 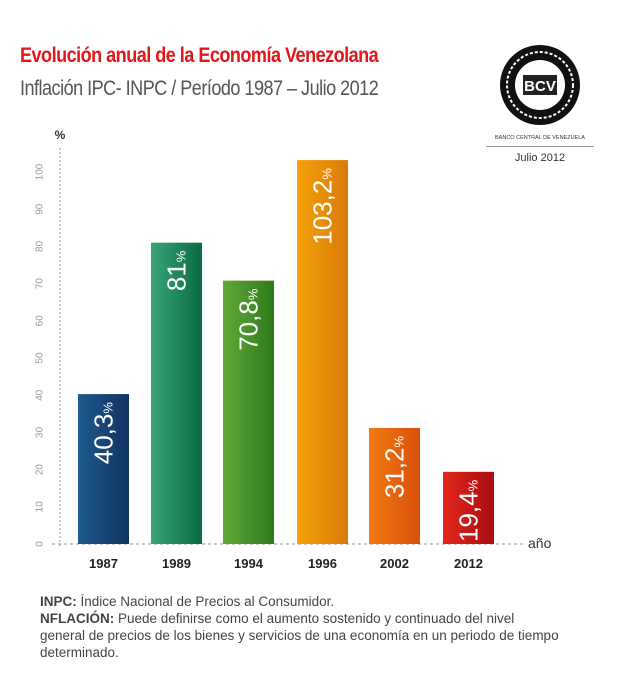 I want to click on y-tick-label: 40, so click(x=40, y=395).